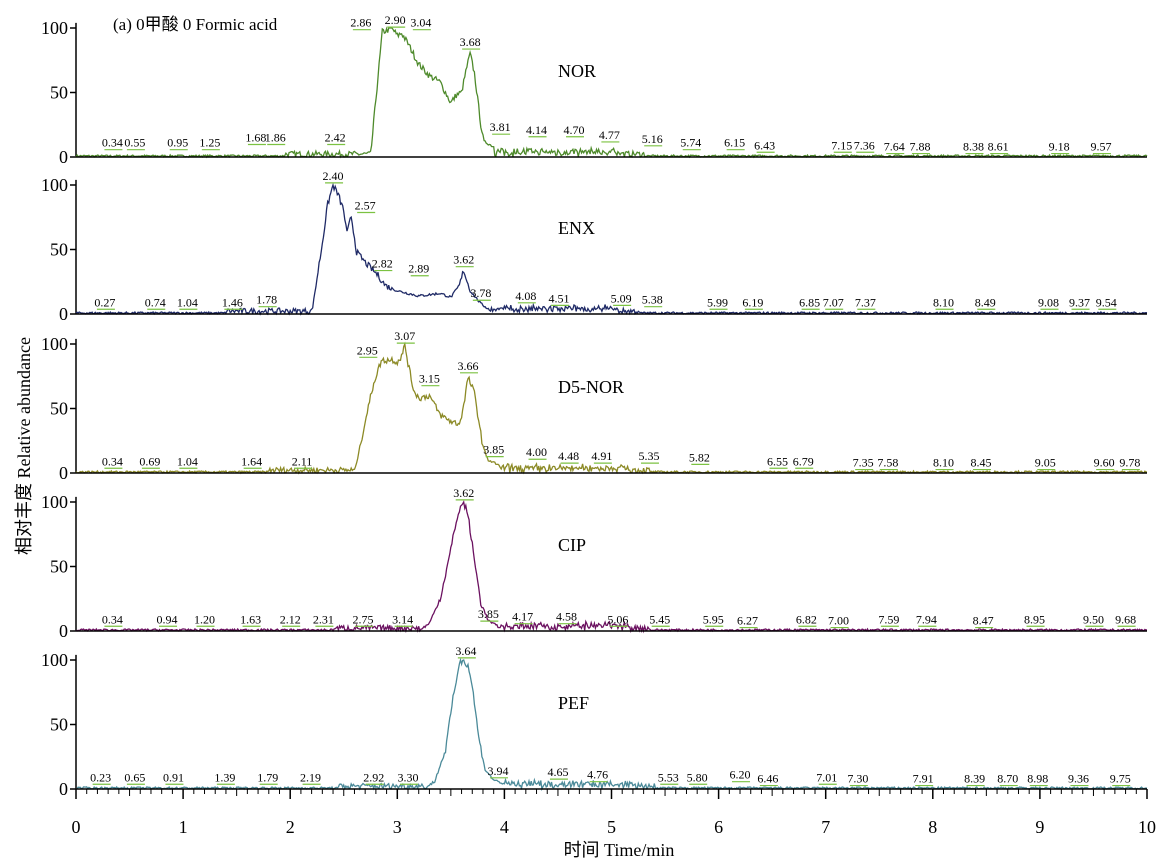  What do you see at coordinates (1078, 779) in the screenshot?
I see `peak-label: 9.36` at bounding box center [1078, 779].